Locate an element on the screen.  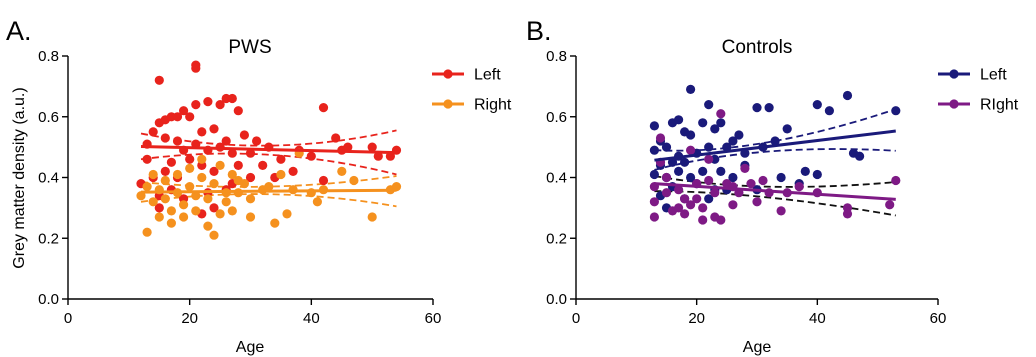
y-tick-label: 0.0 is located at coordinates (48, 299).